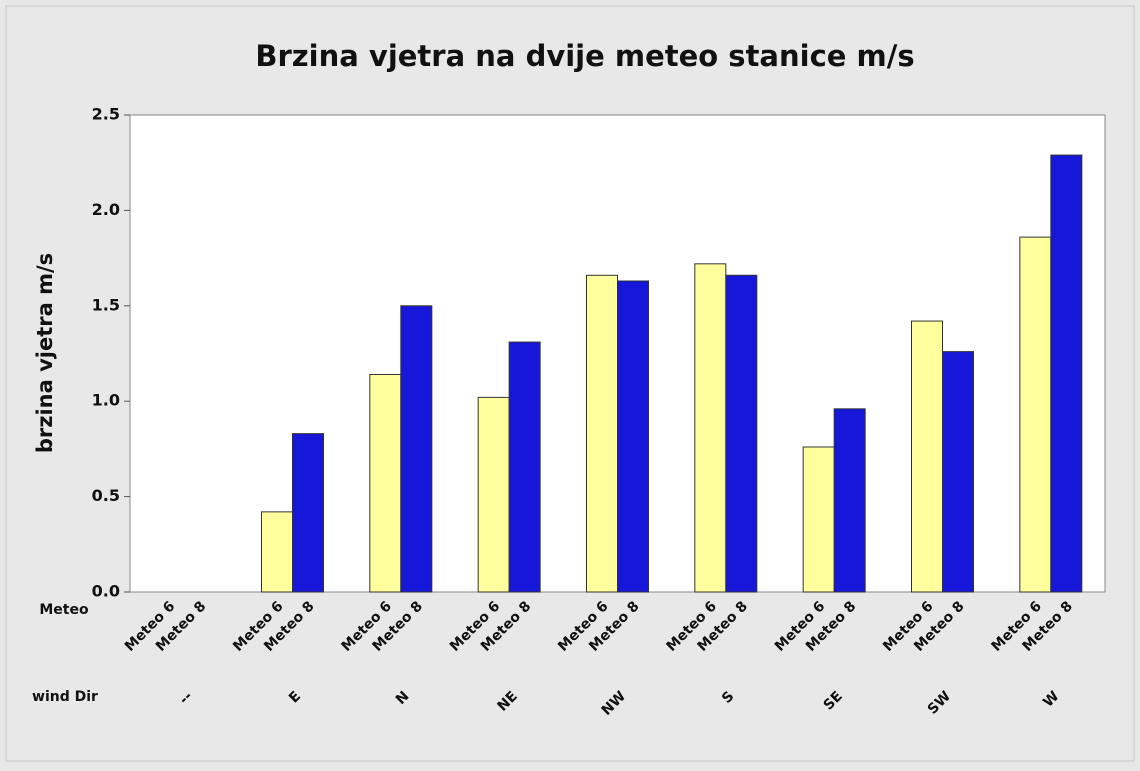  What do you see at coordinates (106, 114) in the screenshot?
I see `y-tick-label: 2.5` at bounding box center [106, 114].